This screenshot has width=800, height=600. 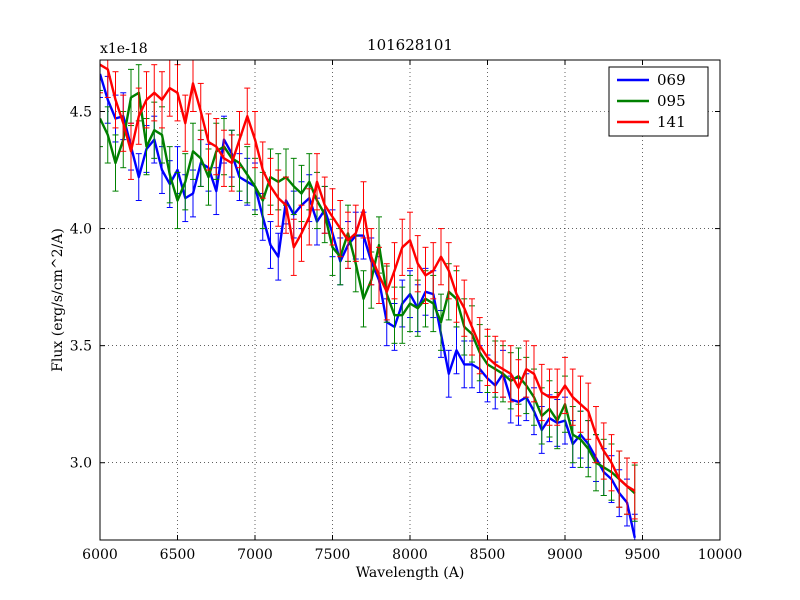 What do you see at coordinates (81, 347) in the screenshot?
I see `y-tick-label: 3.5` at bounding box center [81, 347].